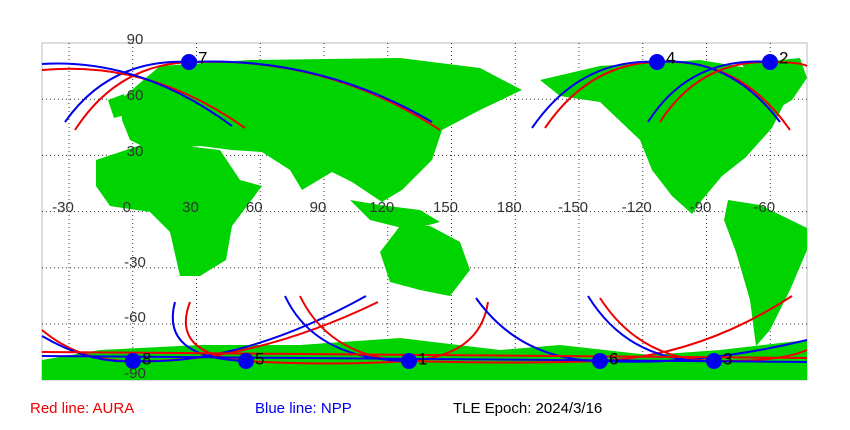  I want to click on marker-label: 7, so click(202, 57).